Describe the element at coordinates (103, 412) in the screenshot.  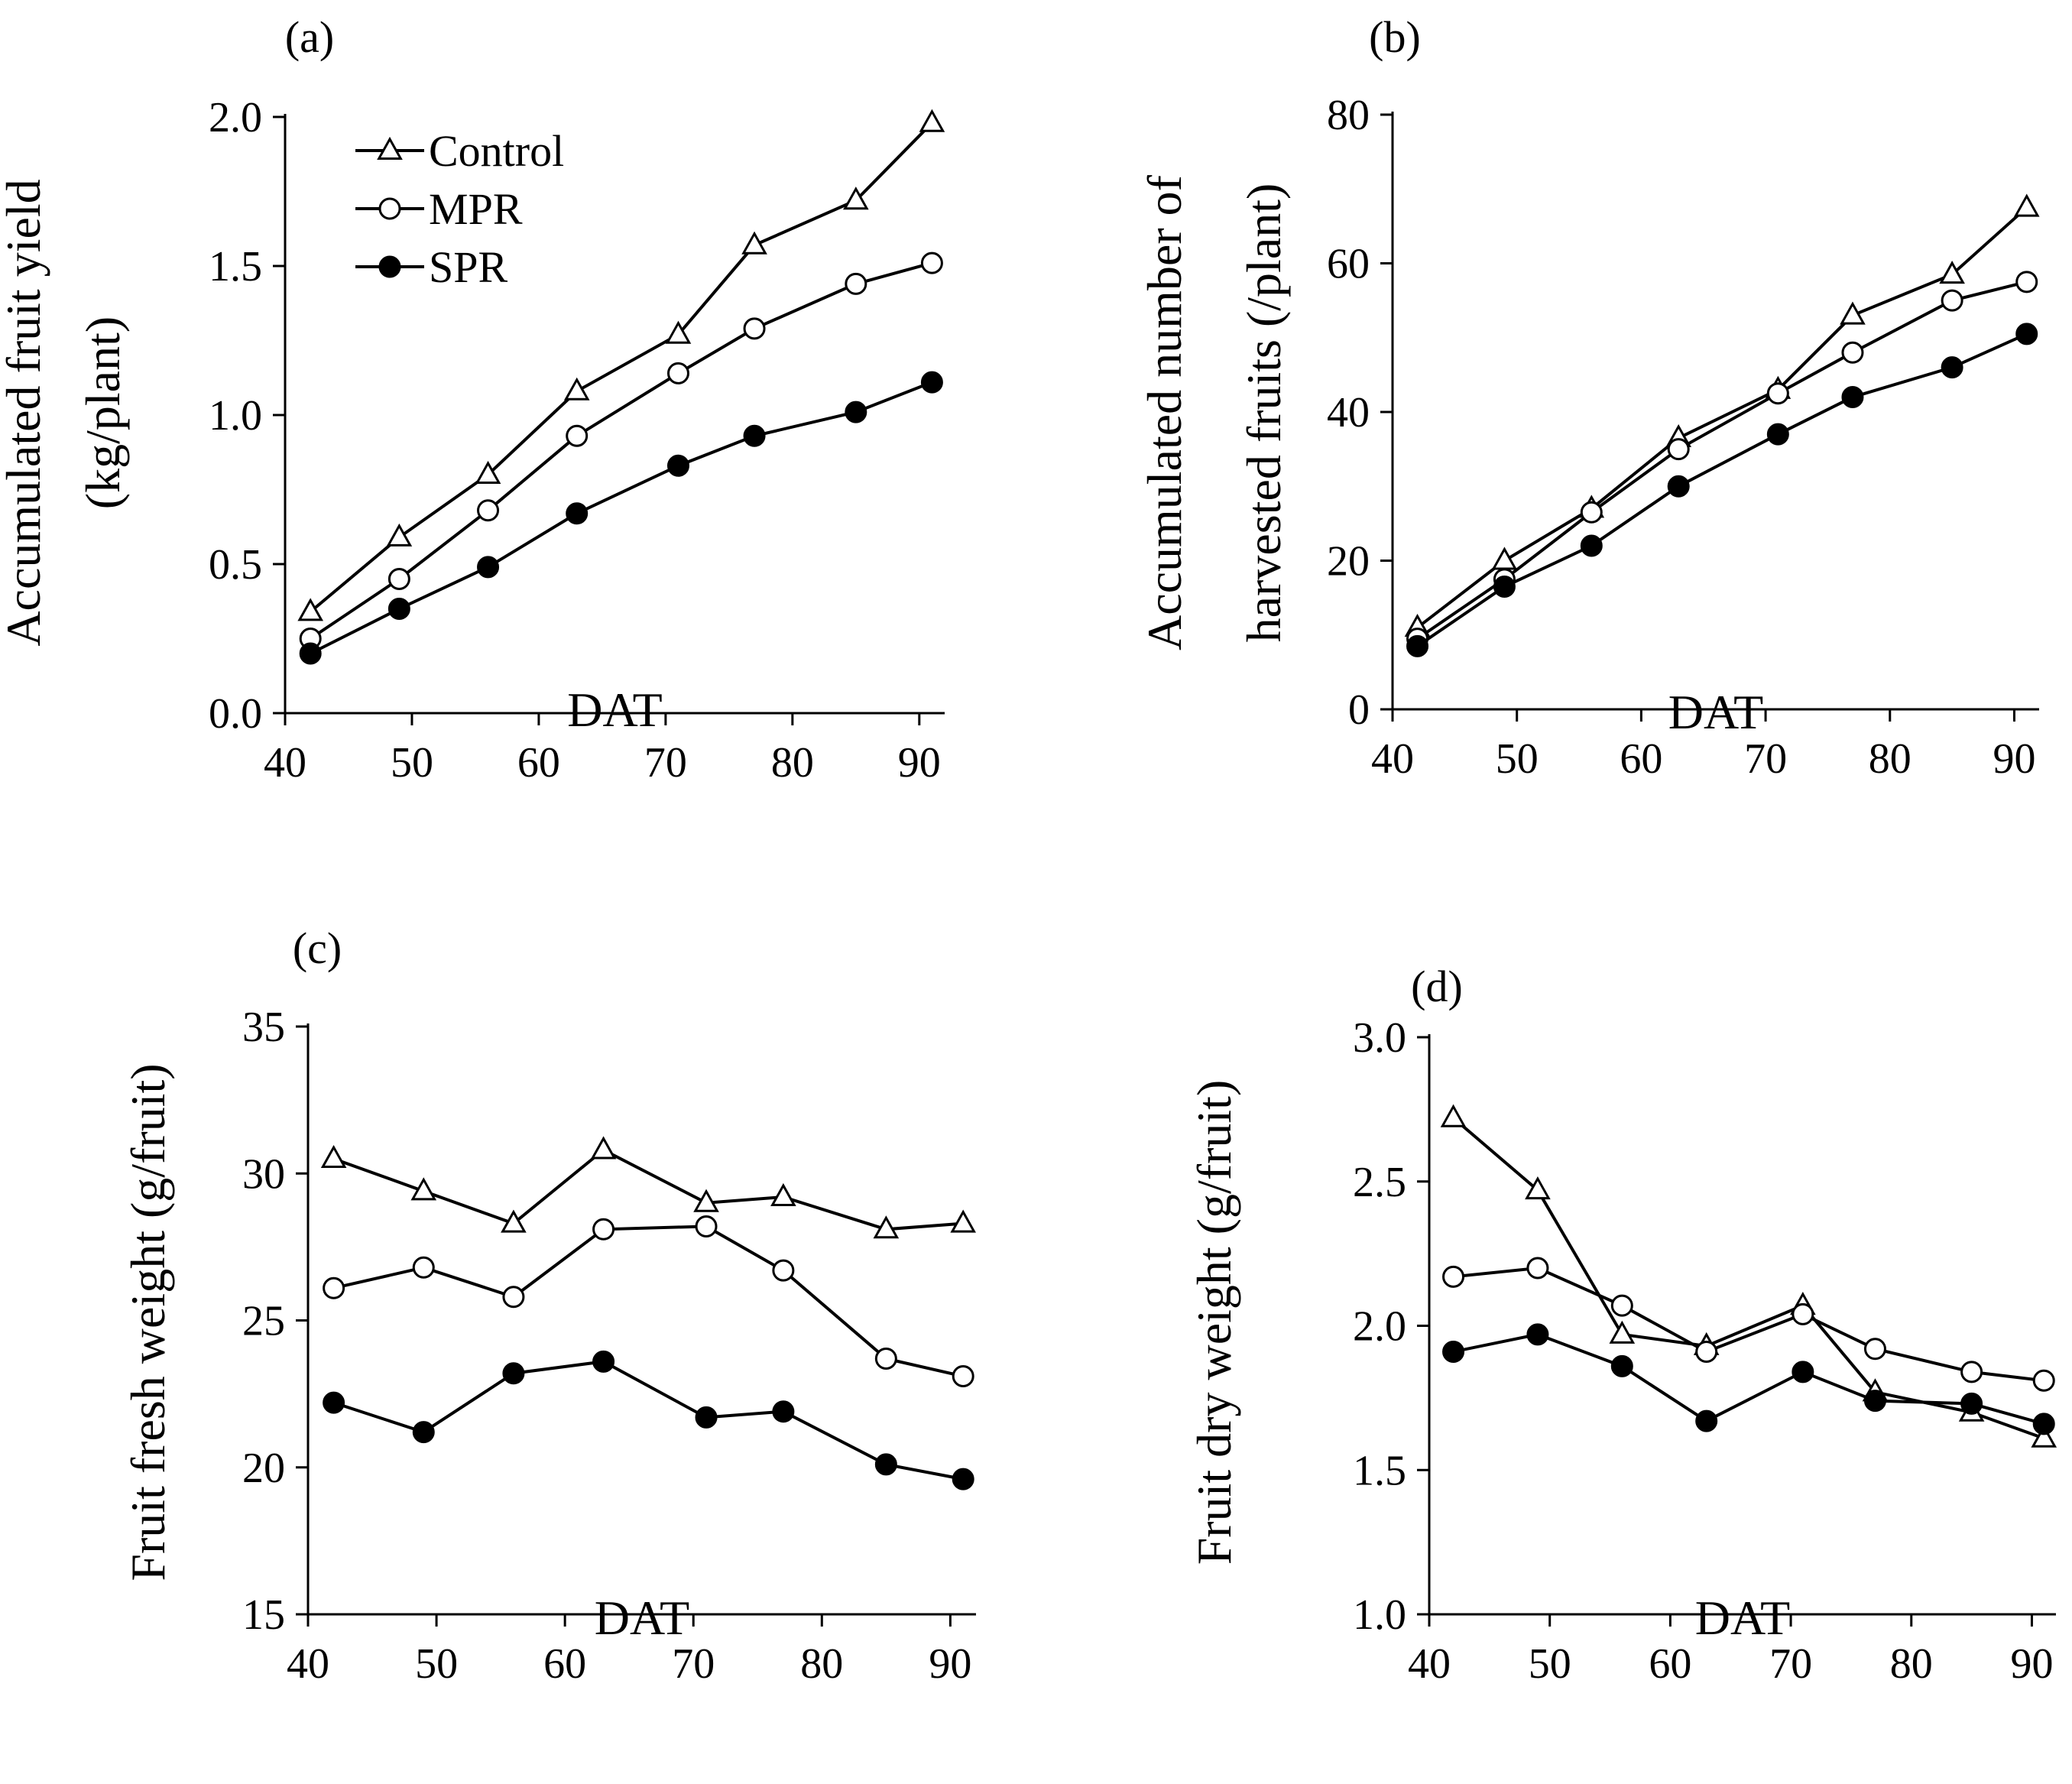
I see `y-axis-label: (kg/plant)` at that location.